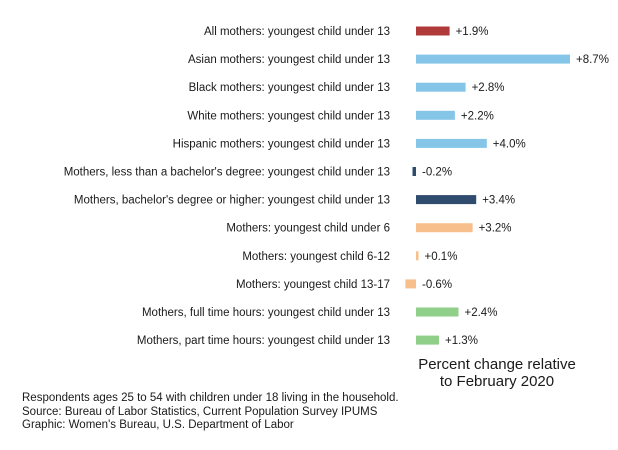 This screenshot has height=450, width=618. Describe the element at coordinates (289, 88) in the screenshot. I see `category-label: Black mothers: youngest child under 13` at that location.